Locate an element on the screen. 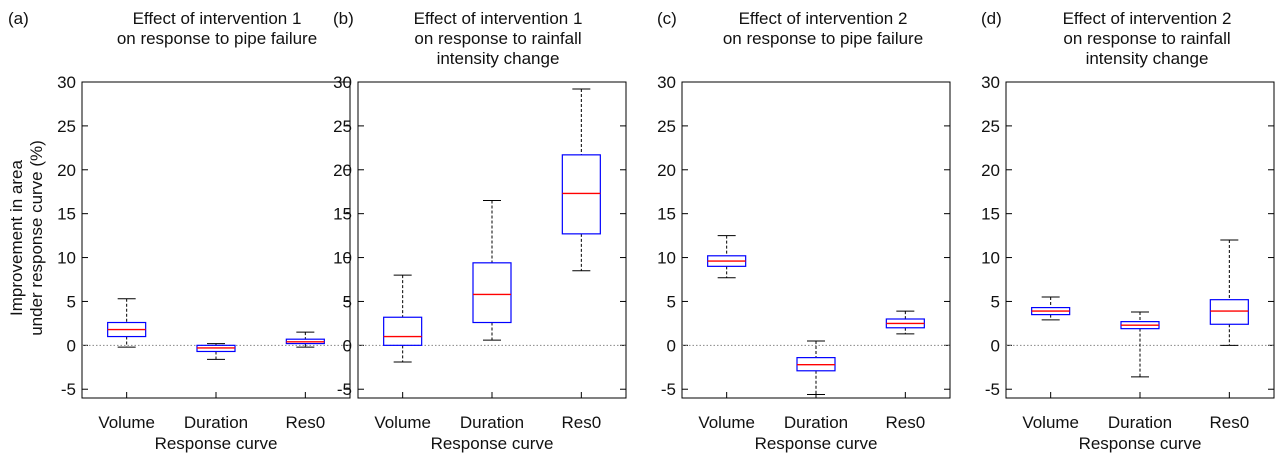 The width and height of the screenshot is (1280, 459). panel-label: (b) is located at coordinates (343, 18).